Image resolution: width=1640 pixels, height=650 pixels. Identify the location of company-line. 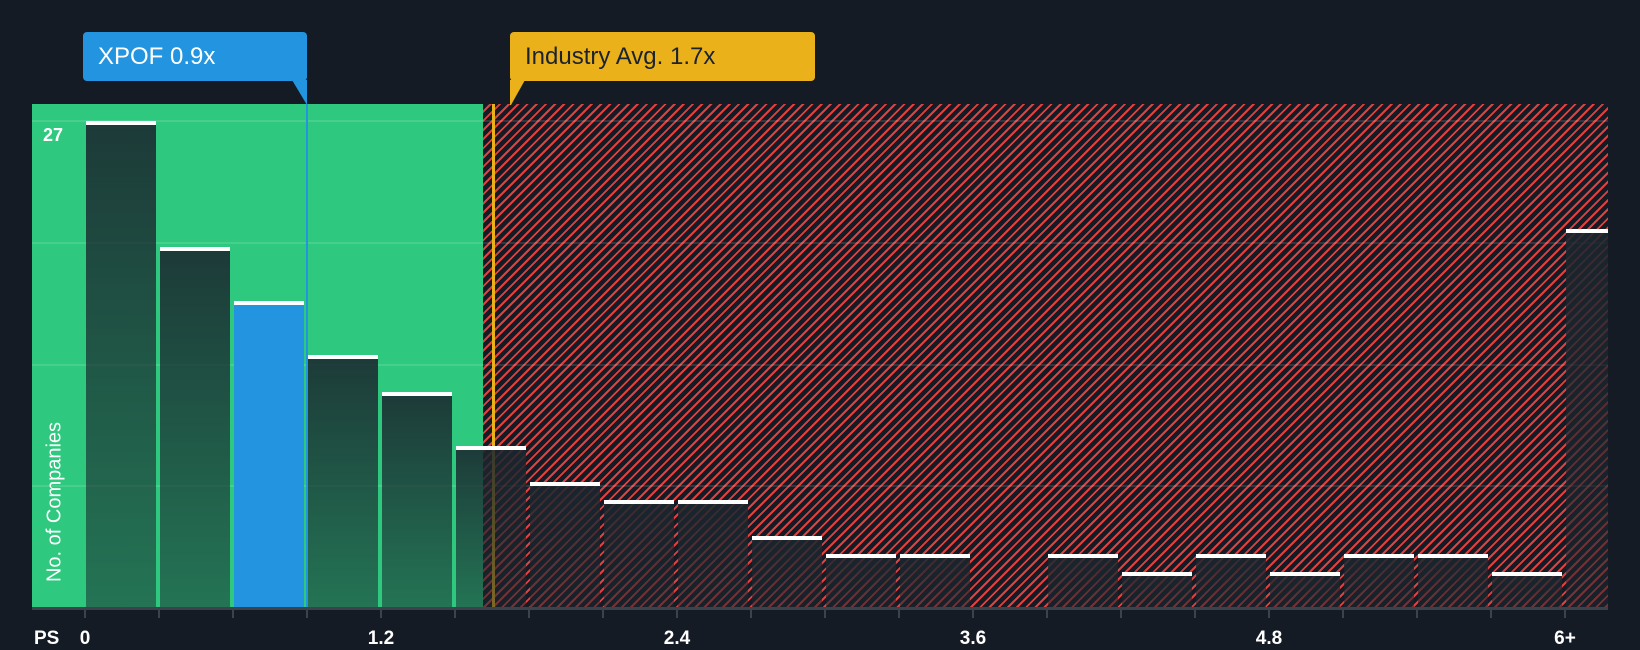
(307, 356).